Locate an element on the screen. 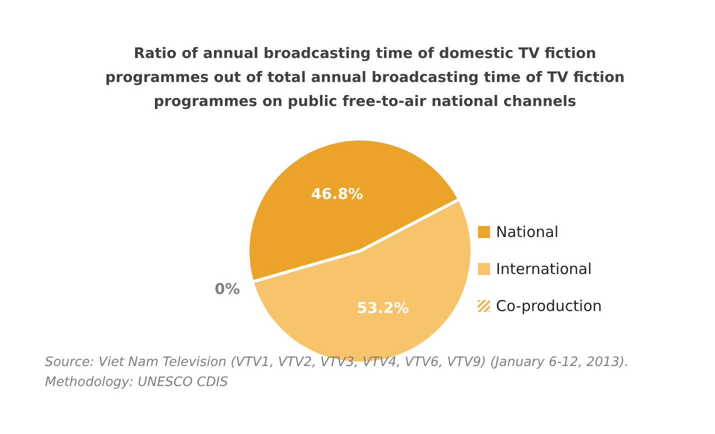 This screenshot has height=434, width=715. data-label: 53.2% is located at coordinates (382, 308).